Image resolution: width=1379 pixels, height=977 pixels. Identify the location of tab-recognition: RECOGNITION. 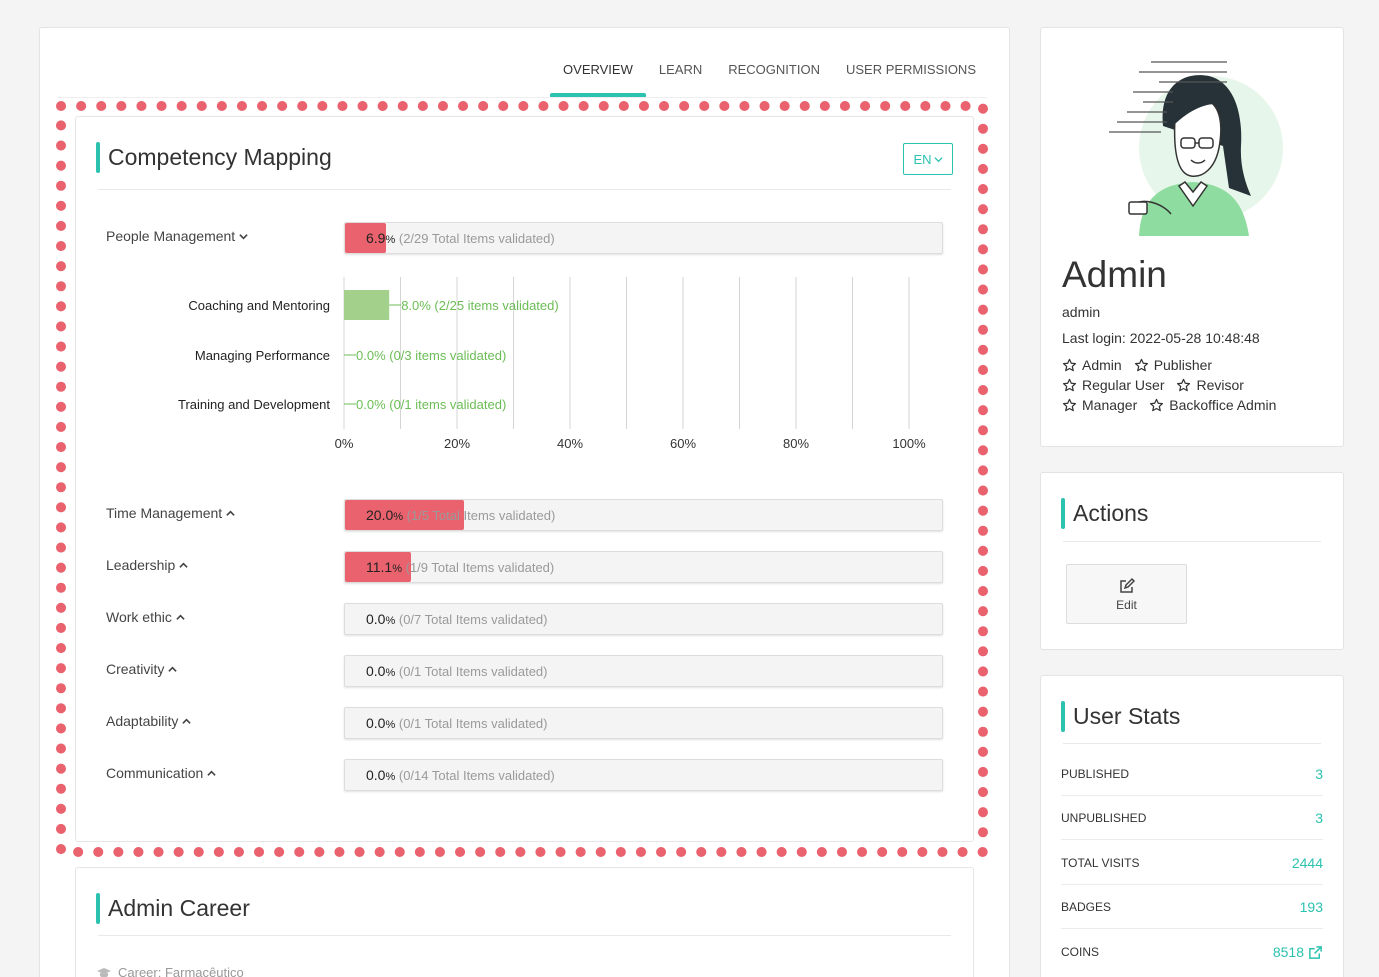
(774, 69).